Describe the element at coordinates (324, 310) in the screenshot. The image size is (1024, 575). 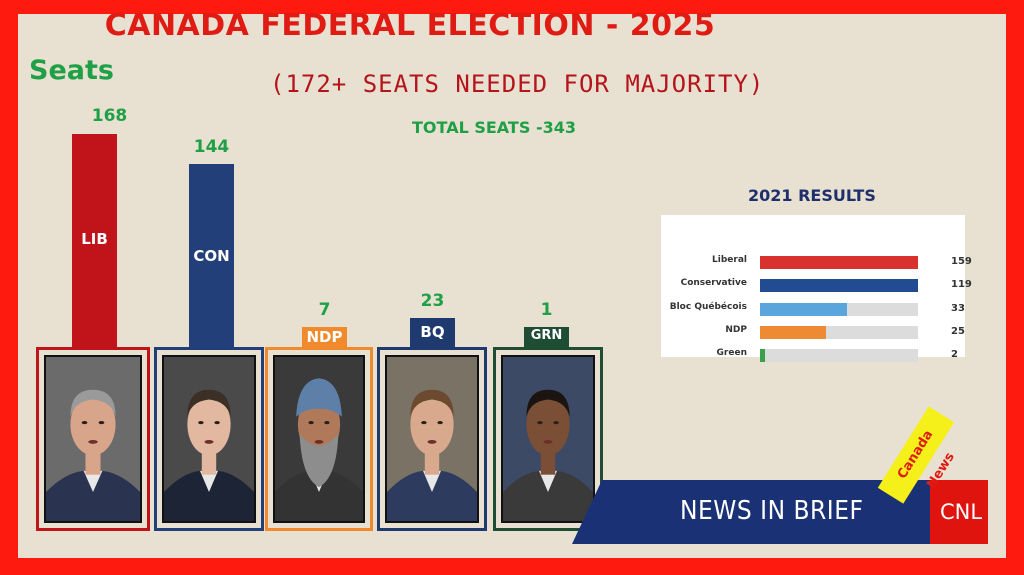
I see `seat-bar-value-ndp: 7` at that location.